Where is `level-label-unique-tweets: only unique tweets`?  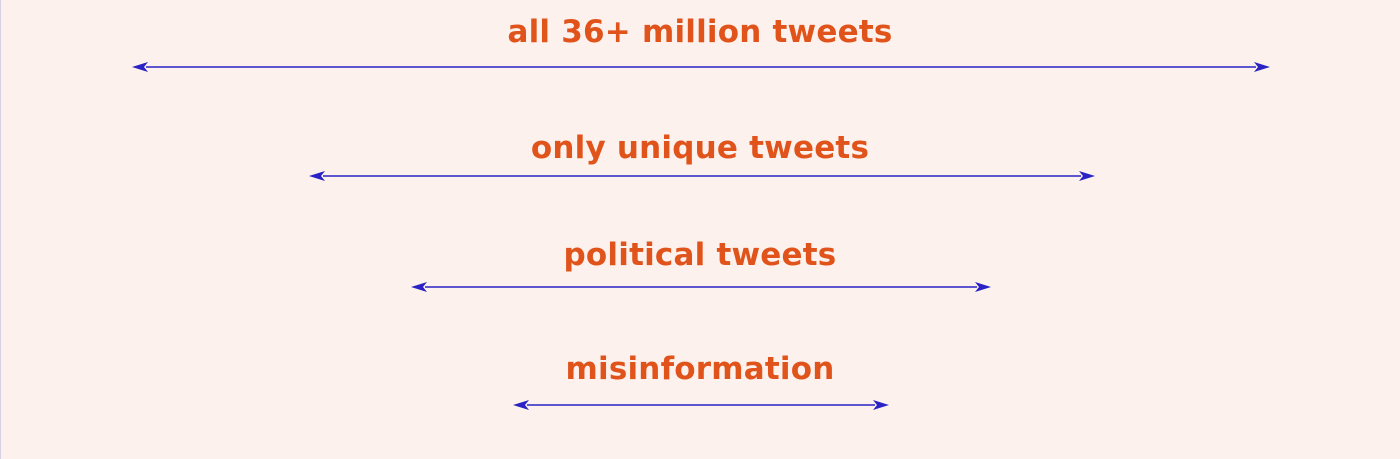 level-label-unique-tweets: only unique tweets is located at coordinates (700, 148).